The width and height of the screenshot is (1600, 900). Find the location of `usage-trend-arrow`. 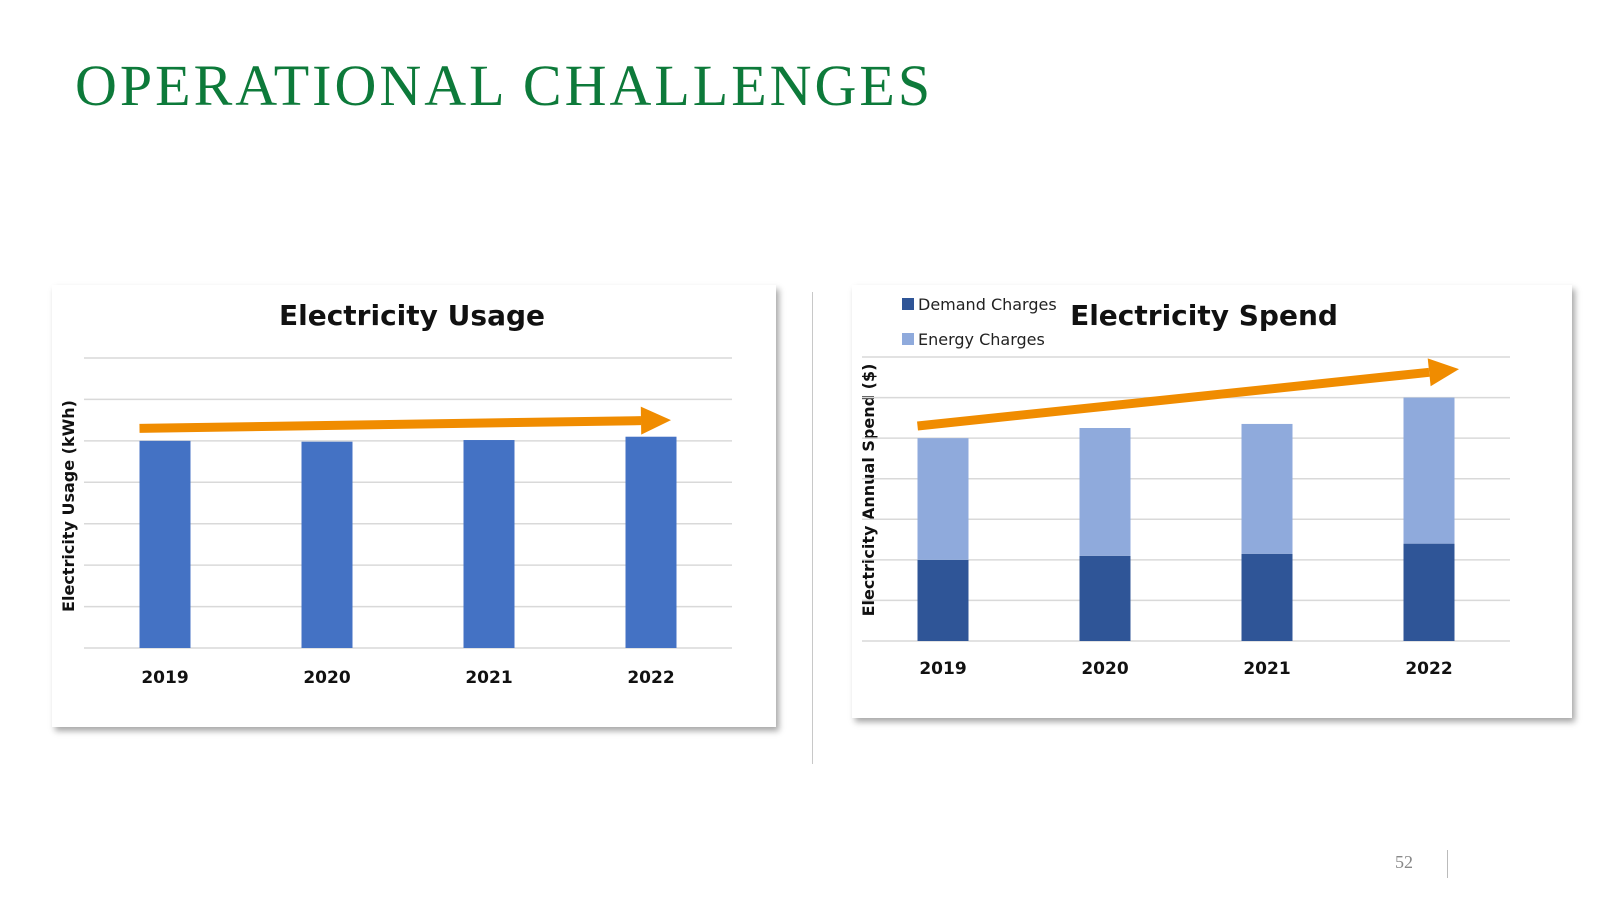

usage-trend-arrow is located at coordinates (405, 420).